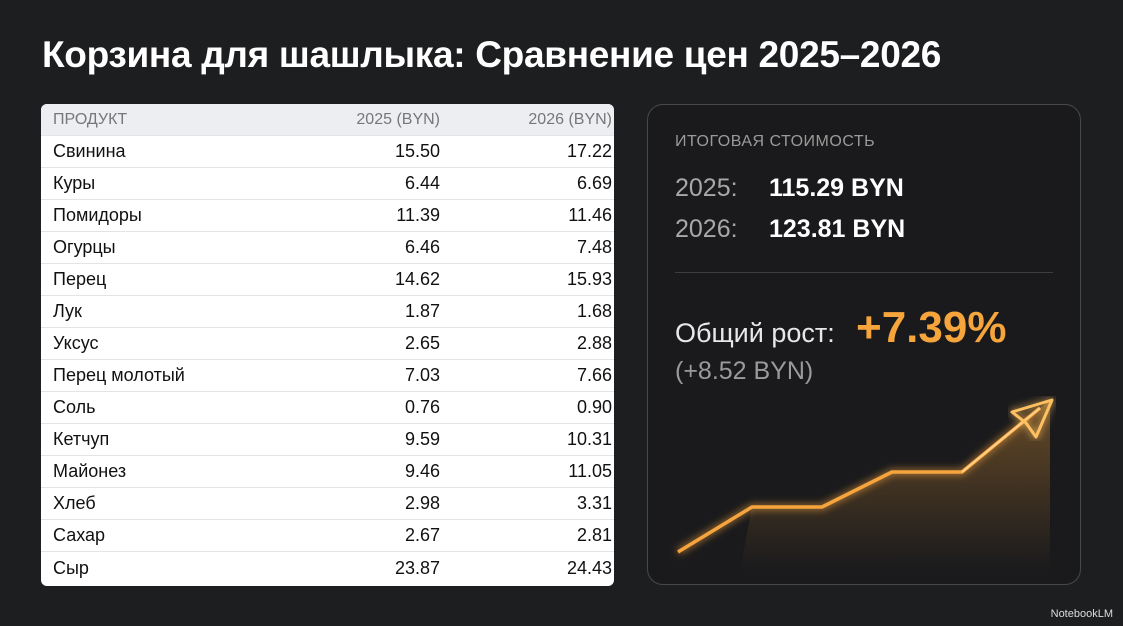  I want to click on cell: Кетчуп, so click(81, 439).